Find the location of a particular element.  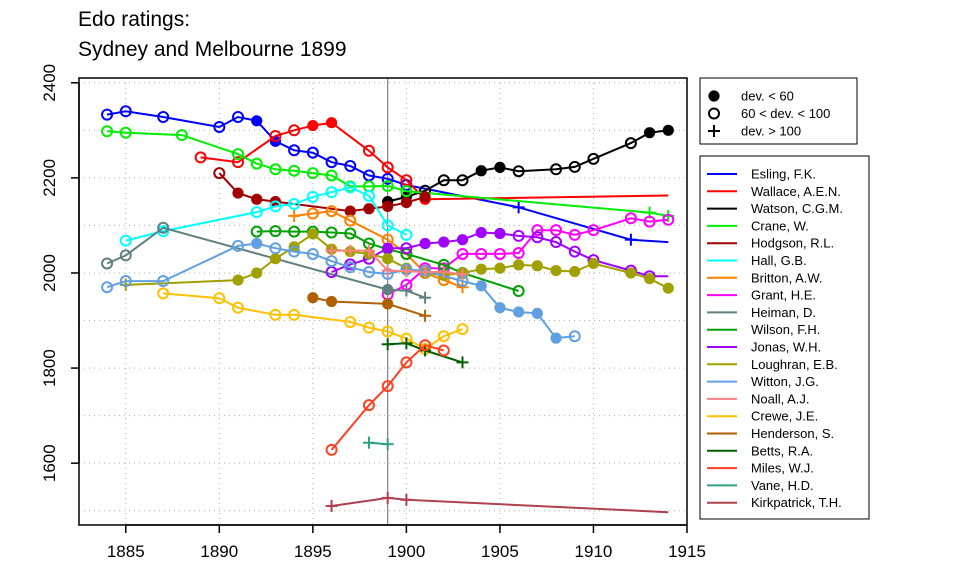

y-tick-label: 1800 is located at coordinates (49, 368).